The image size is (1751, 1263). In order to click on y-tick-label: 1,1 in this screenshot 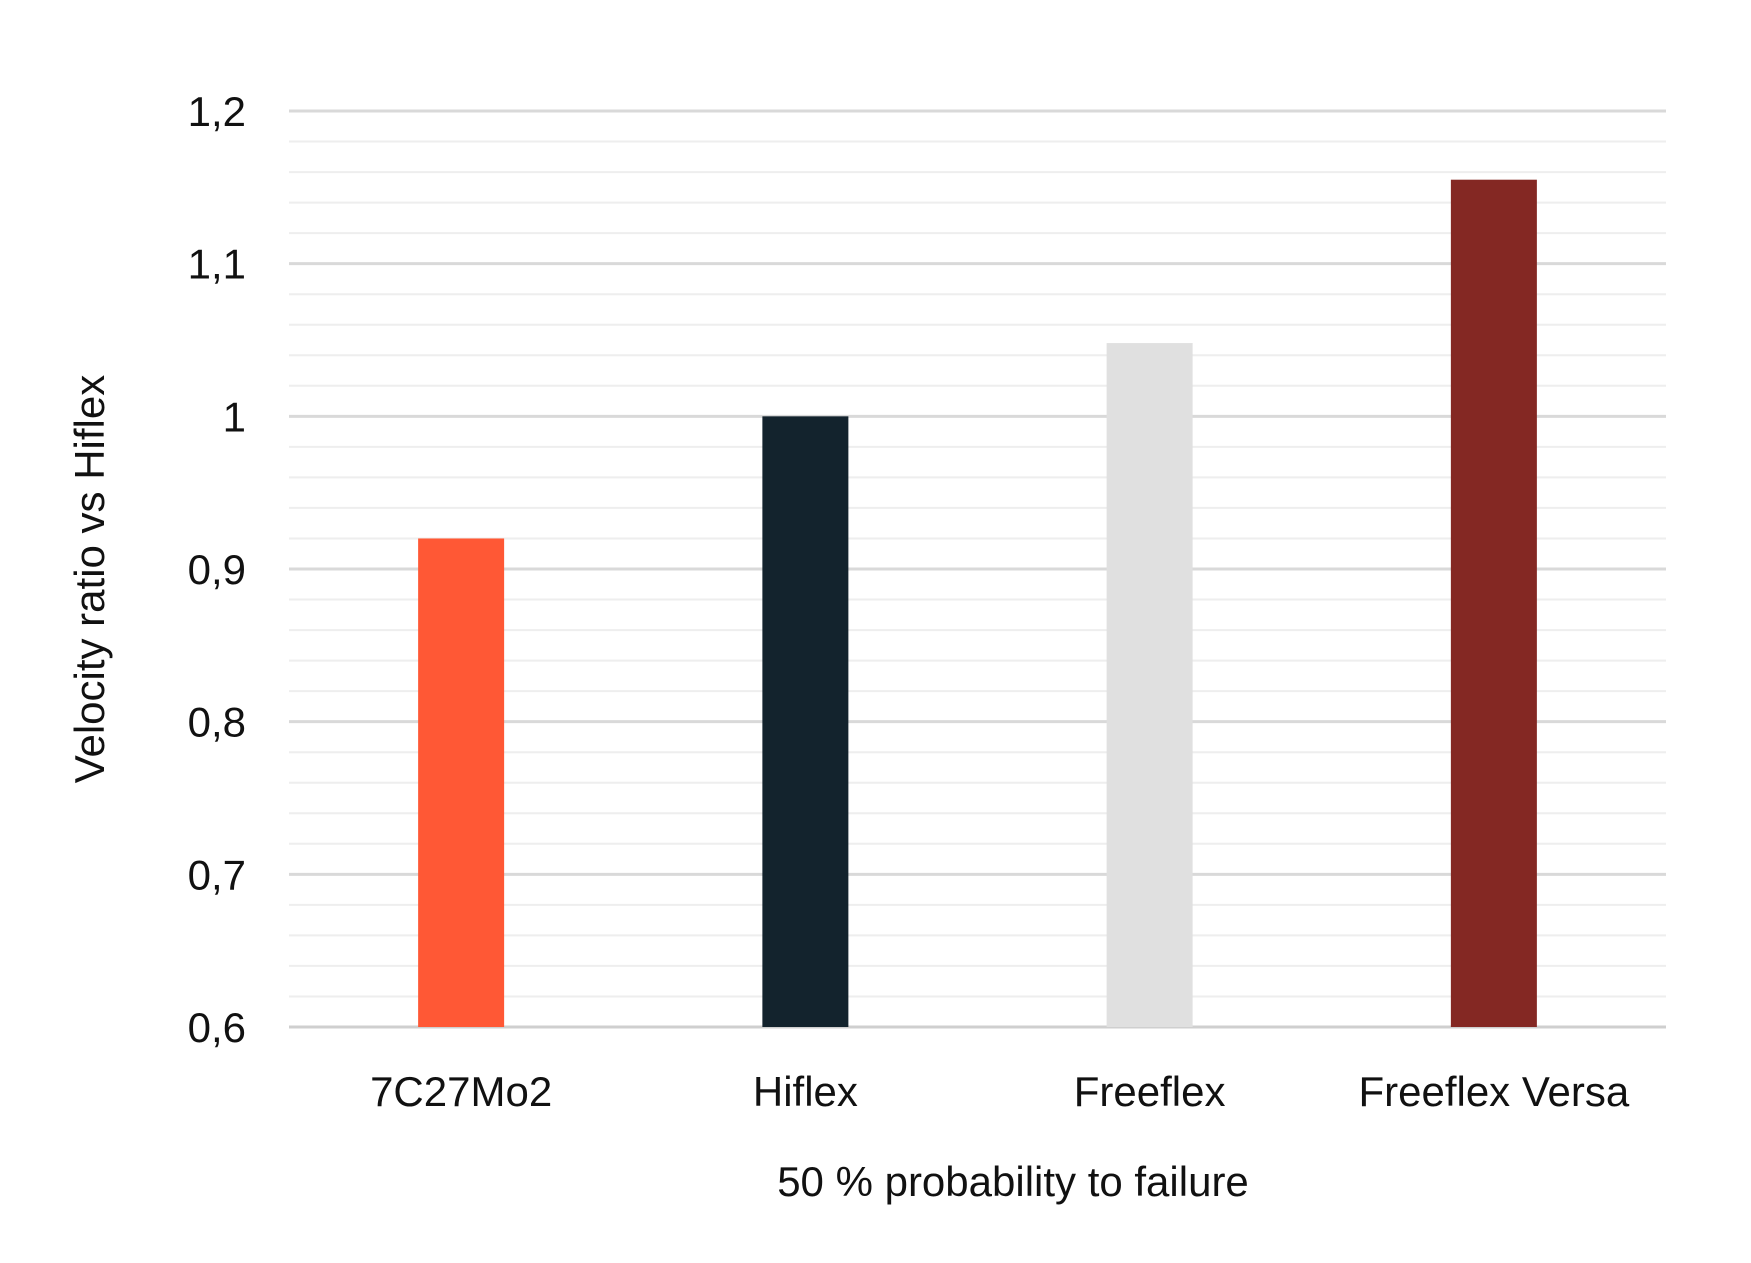, I will do `click(217, 264)`.